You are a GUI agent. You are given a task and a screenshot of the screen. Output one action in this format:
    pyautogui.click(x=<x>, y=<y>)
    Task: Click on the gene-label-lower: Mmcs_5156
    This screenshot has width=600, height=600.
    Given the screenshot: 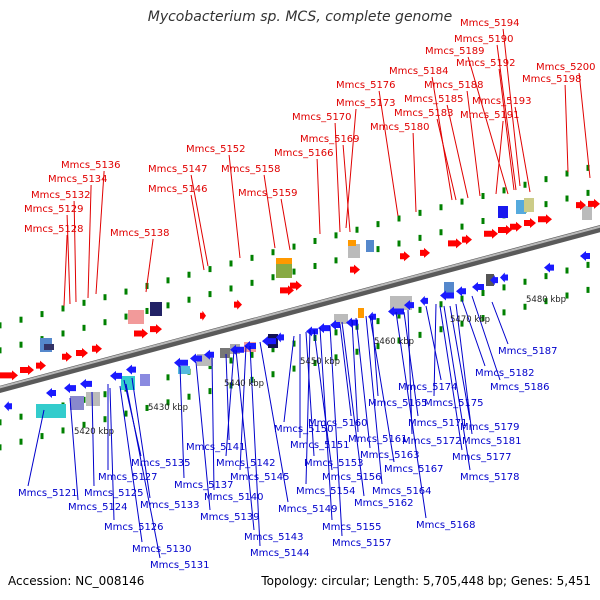 What is the action you would take?
    pyautogui.click(x=352, y=477)
    